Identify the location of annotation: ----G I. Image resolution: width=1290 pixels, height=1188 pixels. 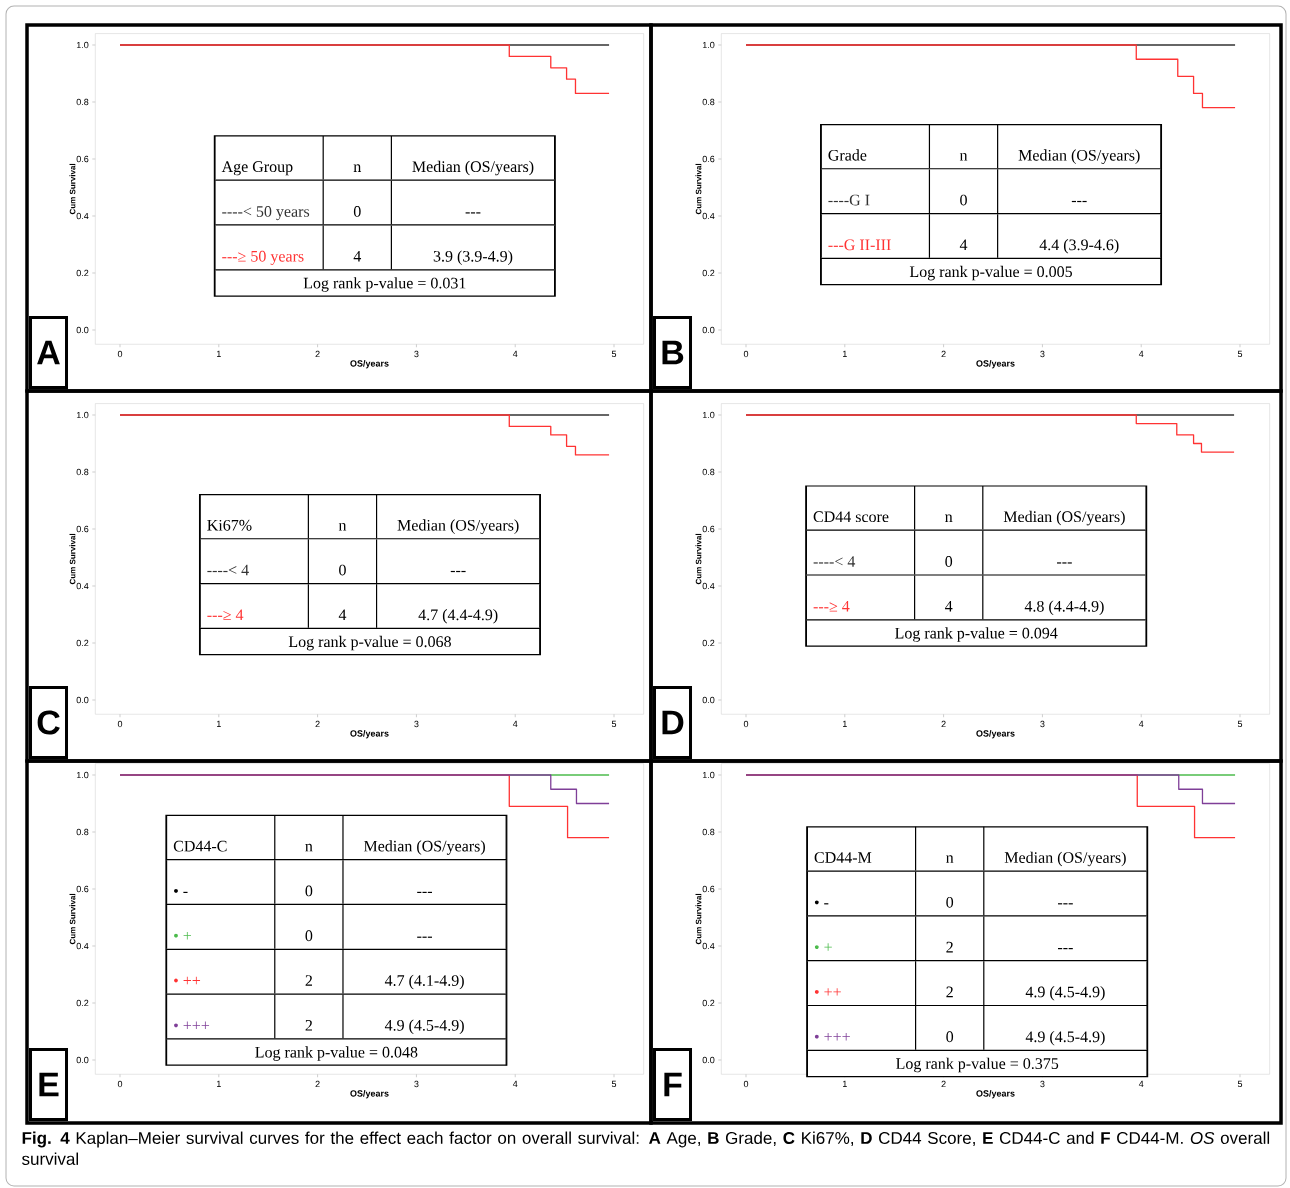
(849, 200).